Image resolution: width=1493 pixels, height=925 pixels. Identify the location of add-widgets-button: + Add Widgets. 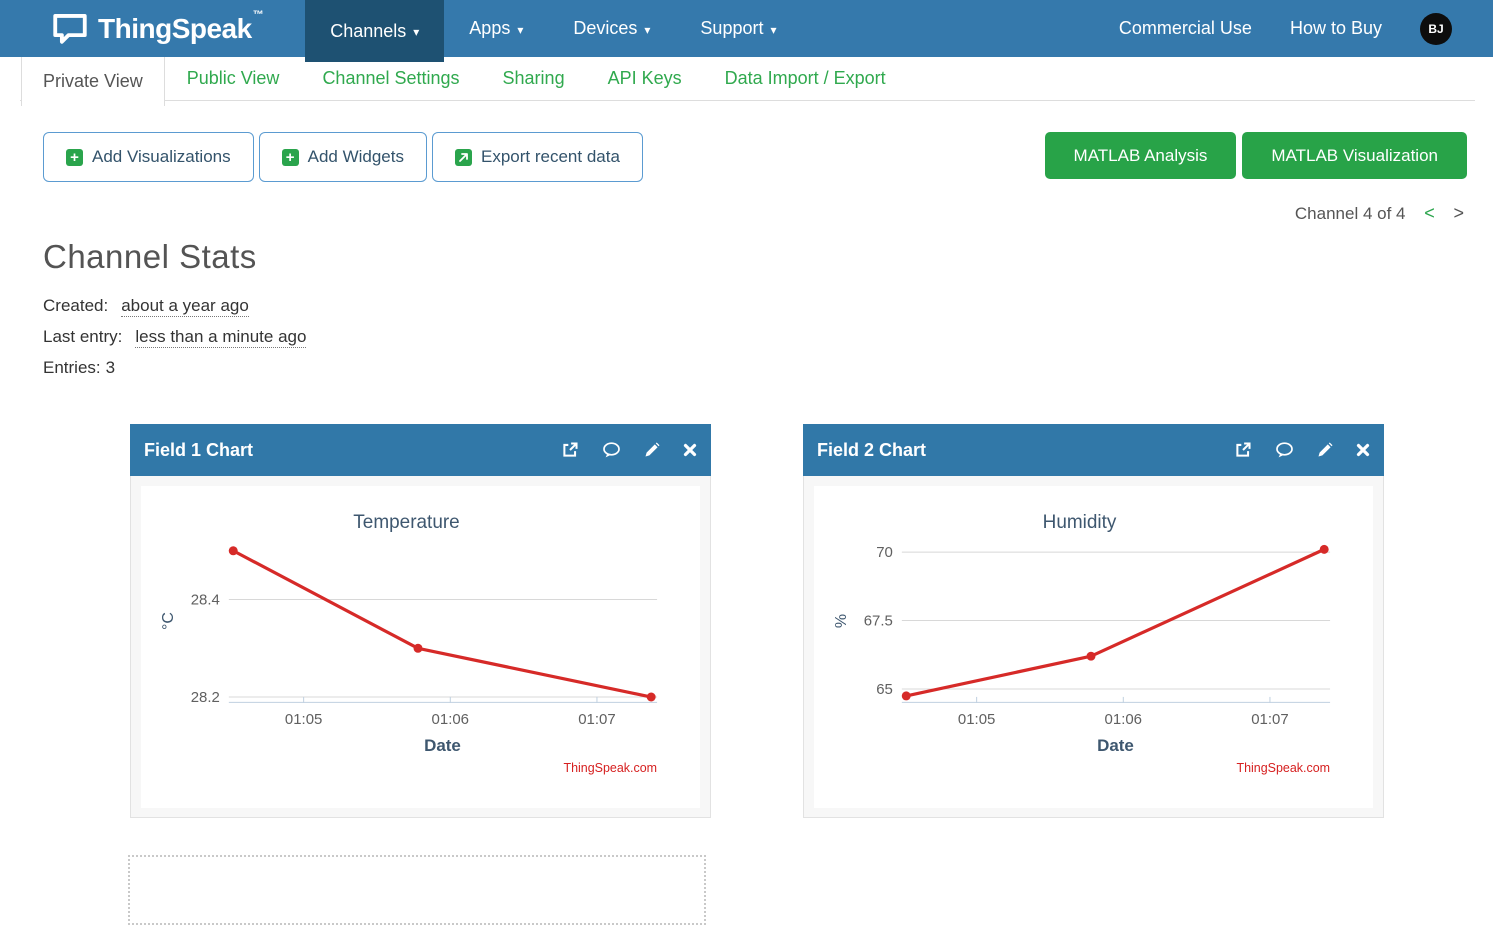
(342, 157).